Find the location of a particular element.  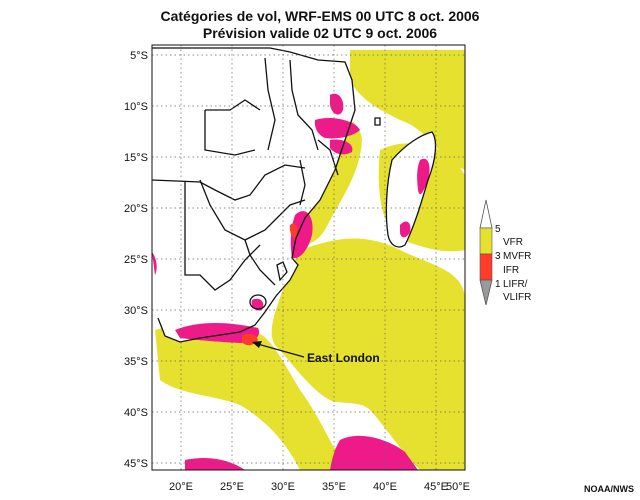

legend-ifr-label: IFR is located at coordinates (511, 270).